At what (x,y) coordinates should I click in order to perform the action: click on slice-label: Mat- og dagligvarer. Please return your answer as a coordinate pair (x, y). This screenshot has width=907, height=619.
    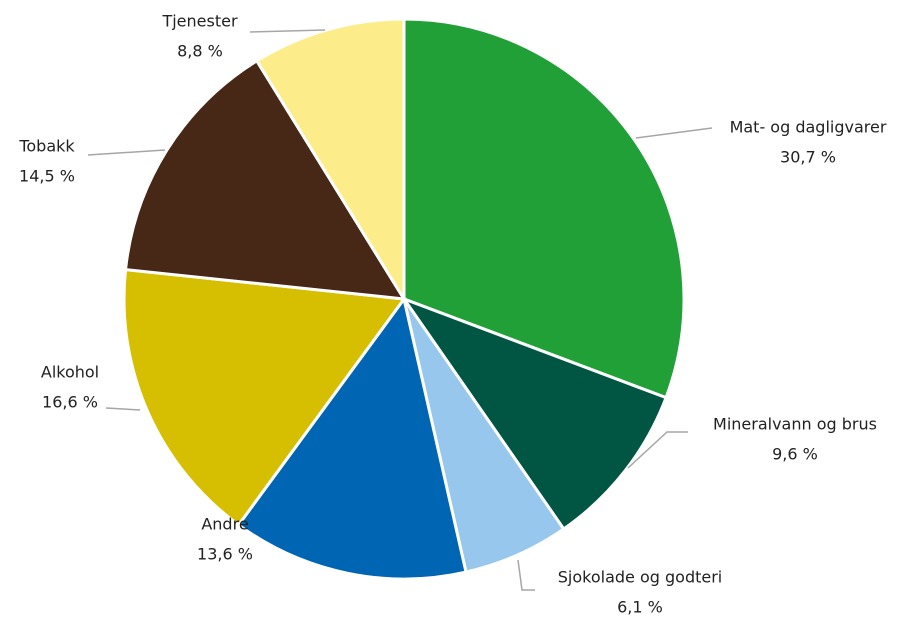
    Looking at the image, I should click on (808, 127).